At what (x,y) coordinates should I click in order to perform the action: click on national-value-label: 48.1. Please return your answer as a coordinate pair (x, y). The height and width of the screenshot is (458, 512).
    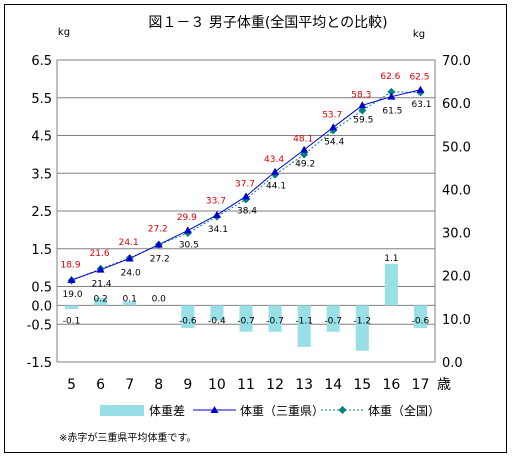
    Looking at the image, I should click on (303, 139).